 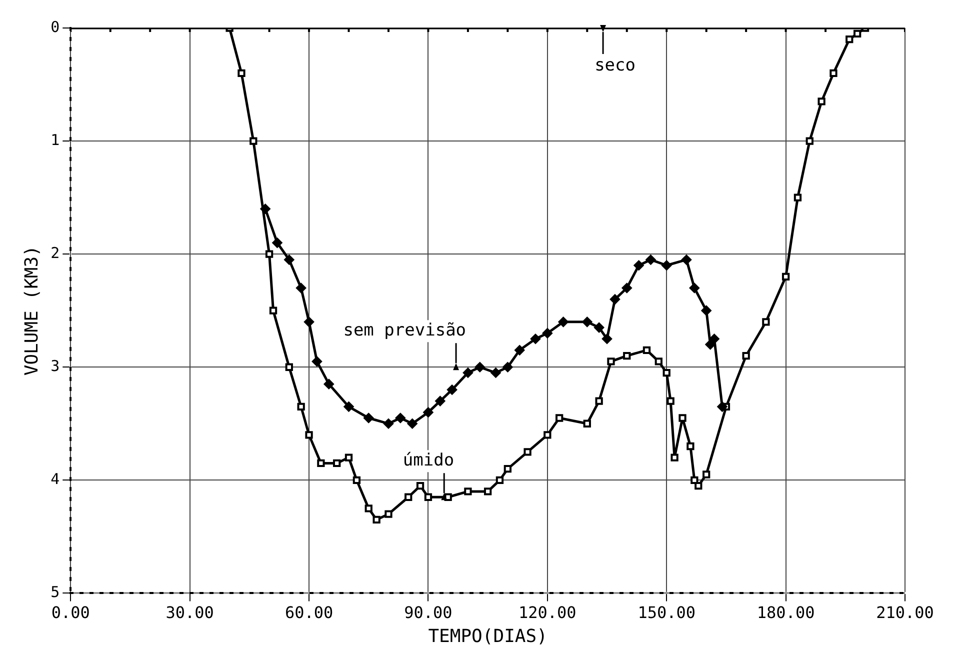 I want to click on x-tick-label: 150.00, so click(x=667, y=612).